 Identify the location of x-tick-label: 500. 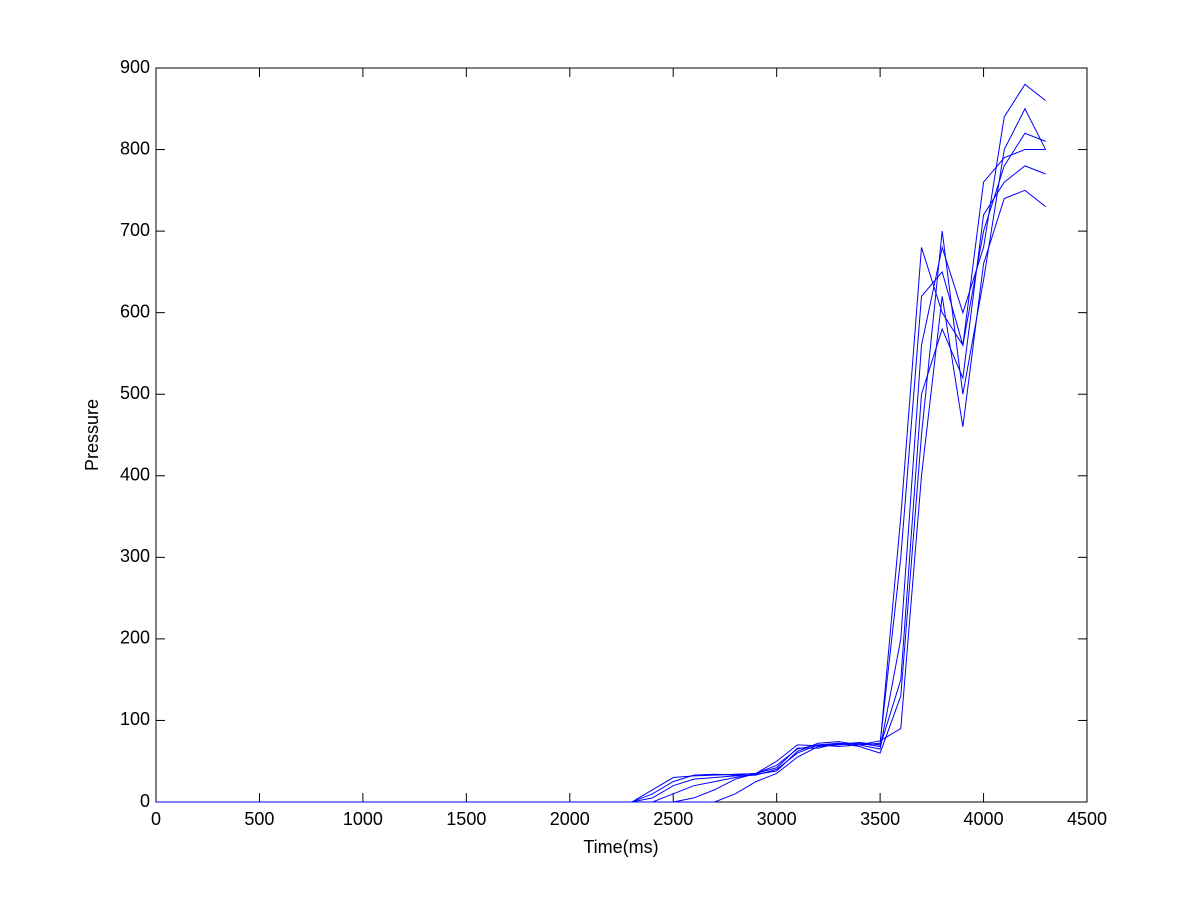
(259, 819).